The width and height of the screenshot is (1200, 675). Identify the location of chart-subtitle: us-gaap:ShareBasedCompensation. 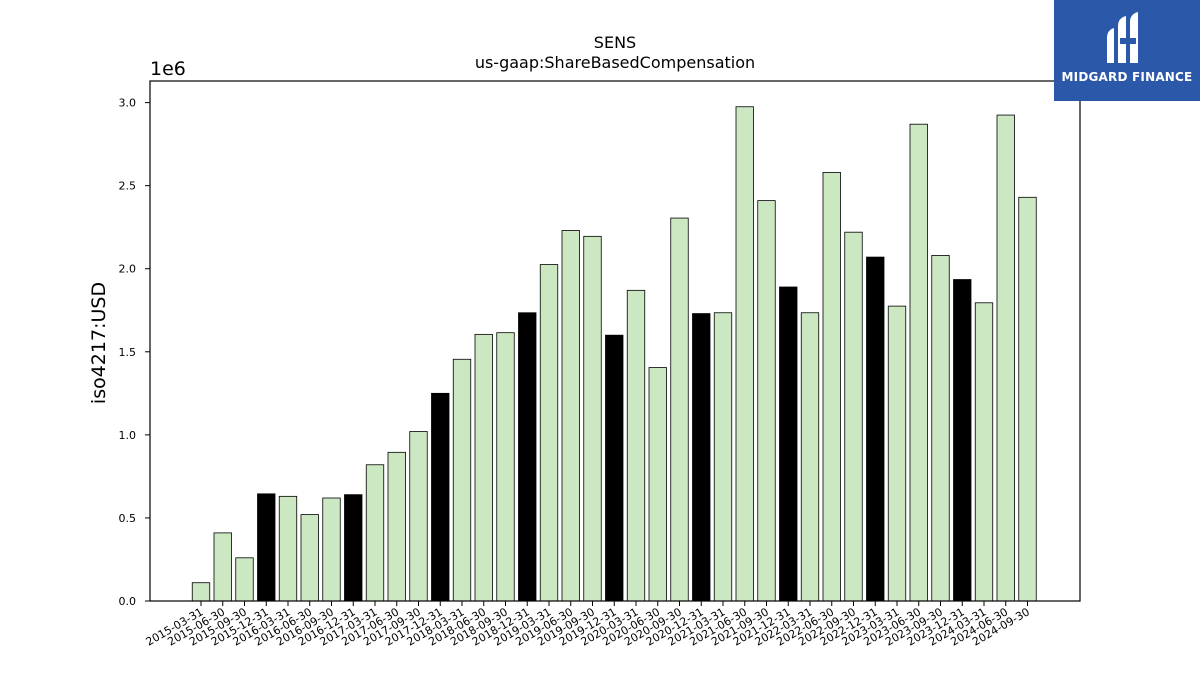
(615, 62).